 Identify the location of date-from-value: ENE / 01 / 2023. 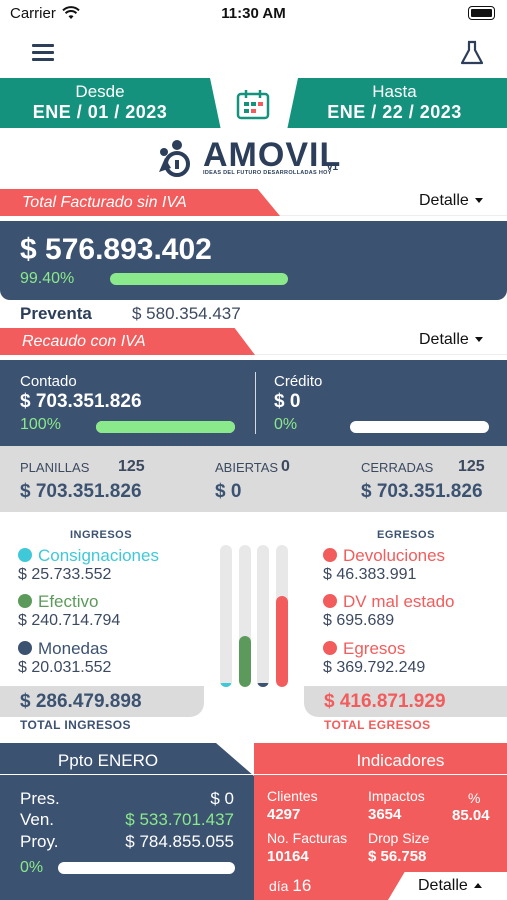
(100, 112).